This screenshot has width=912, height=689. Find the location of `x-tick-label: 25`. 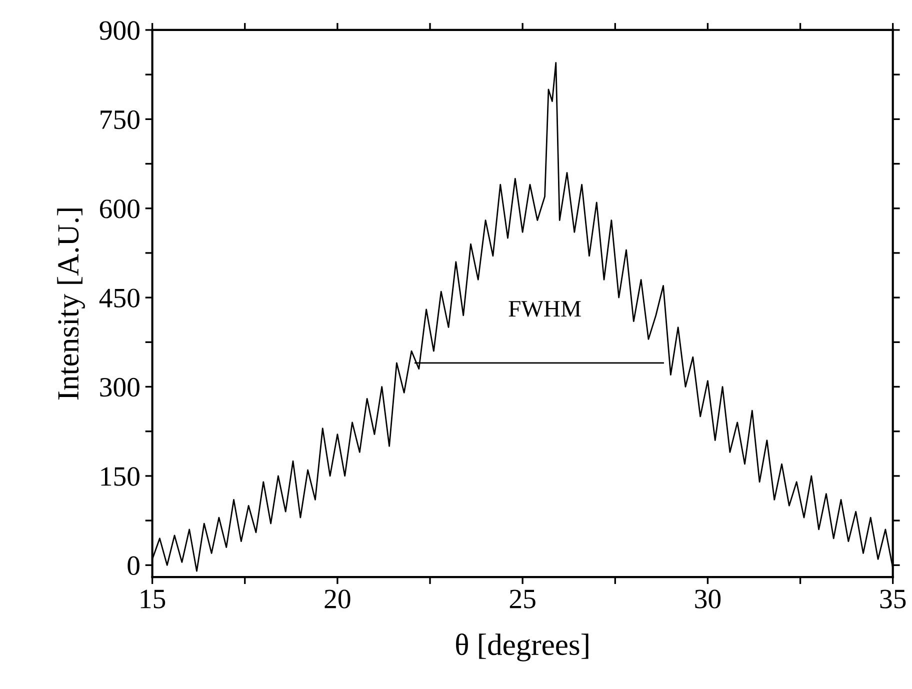

x-tick-label: 25 is located at coordinates (523, 599).